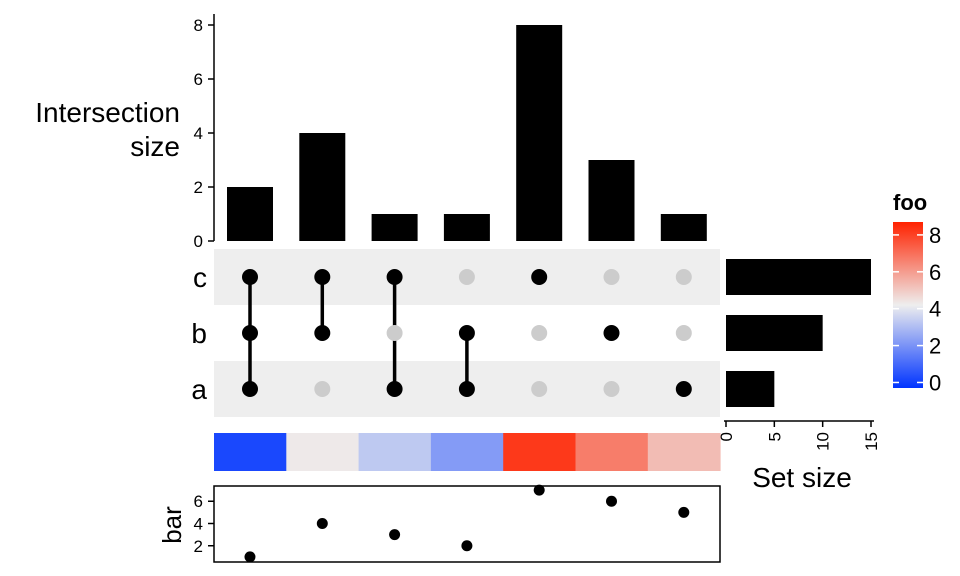  What do you see at coordinates (198, 133) in the screenshot?
I see `intersection-y-tick-label: 4` at bounding box center [198, 133].